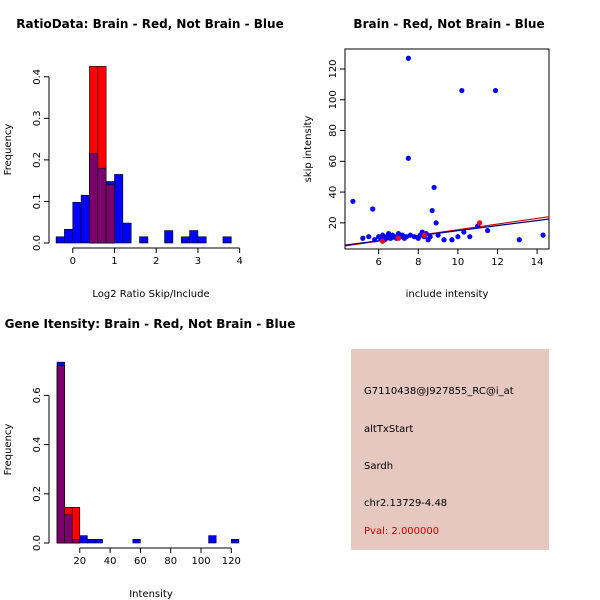 This screenshot has height=600, width=600. What do you see at coordinates (448, 24) in the screenshot?
I see `scatter-title: Brain - Red, Not Brain - Blue` at bounding box center [448, 24].